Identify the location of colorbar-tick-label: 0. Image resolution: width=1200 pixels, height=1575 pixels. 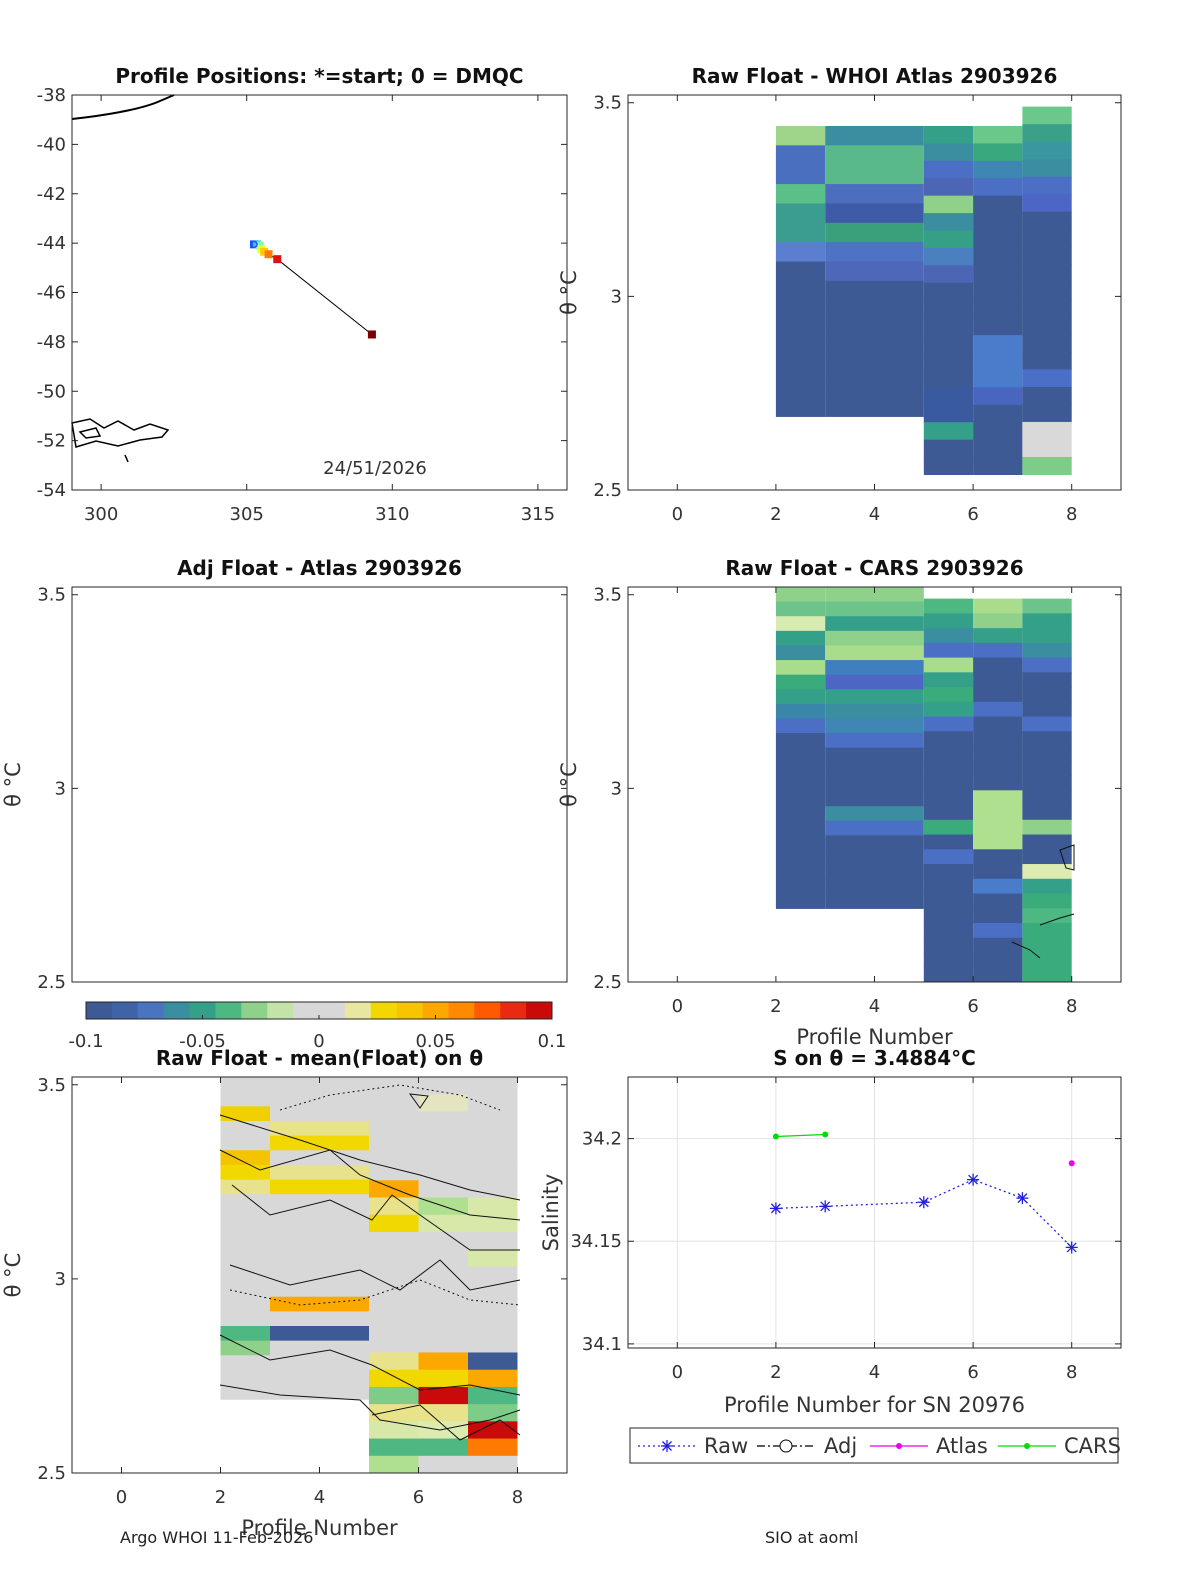
(318, 1041).